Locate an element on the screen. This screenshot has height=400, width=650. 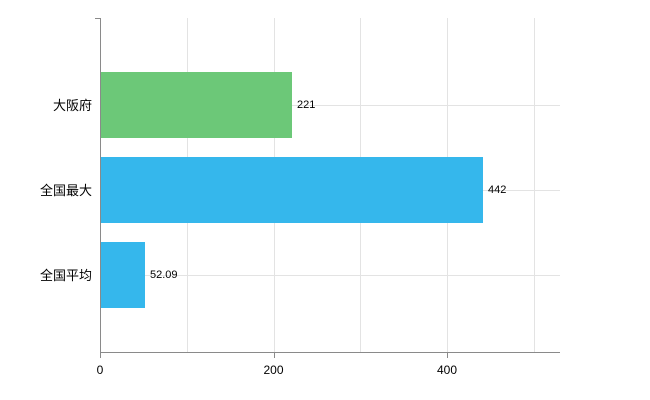
vertical-gridline is located at coordinates (534, 185).